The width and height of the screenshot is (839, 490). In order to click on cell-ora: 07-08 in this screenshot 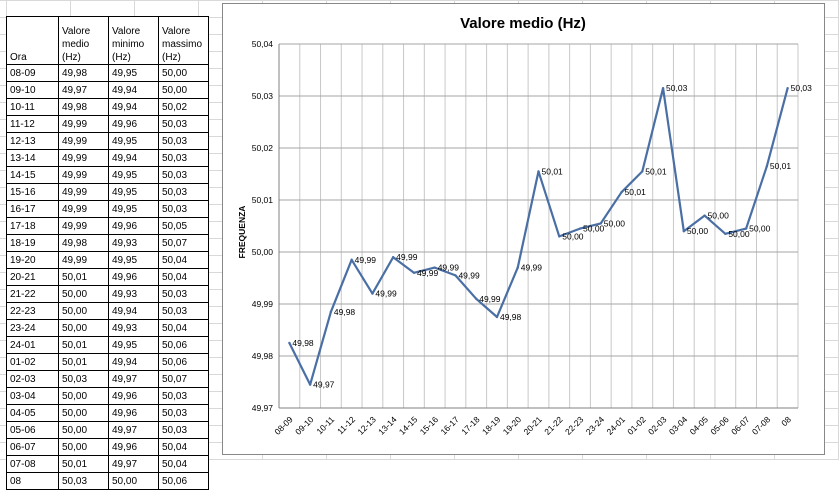, I will do `click(32, 464)`.